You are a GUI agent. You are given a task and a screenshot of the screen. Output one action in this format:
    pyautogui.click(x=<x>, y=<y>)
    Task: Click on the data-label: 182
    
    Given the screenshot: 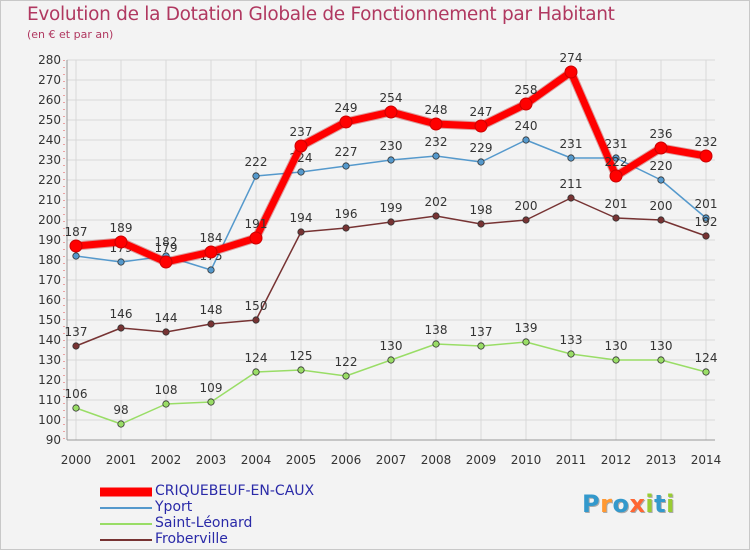 What is the action you would take?
    pyautogui.click(x=166, y=242)
    